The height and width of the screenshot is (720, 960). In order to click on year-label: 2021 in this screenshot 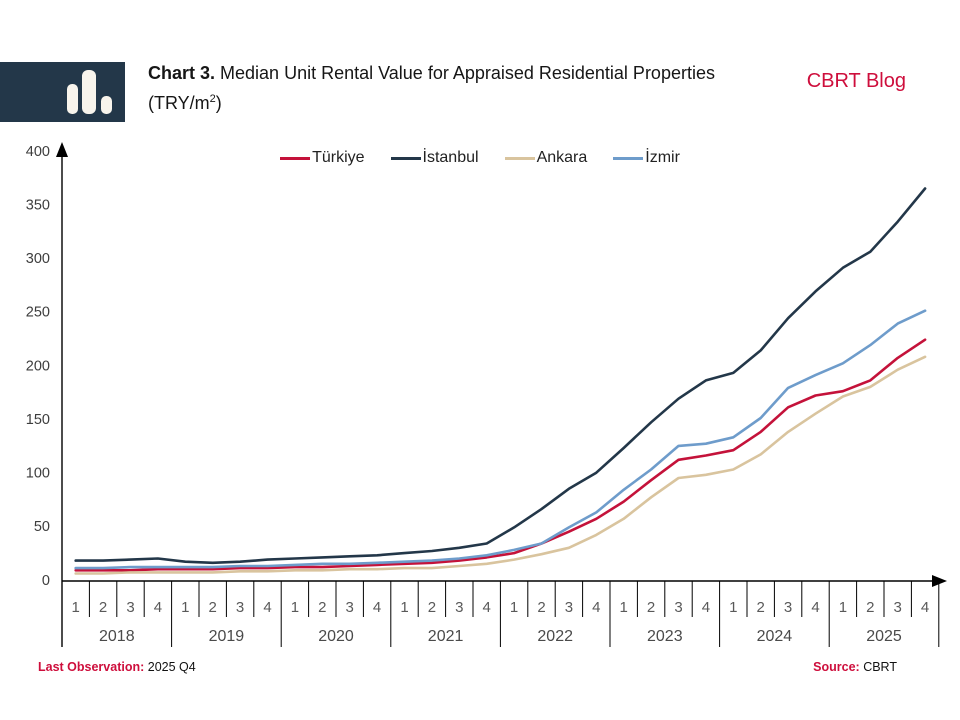, I will do `click(446, 636)`.